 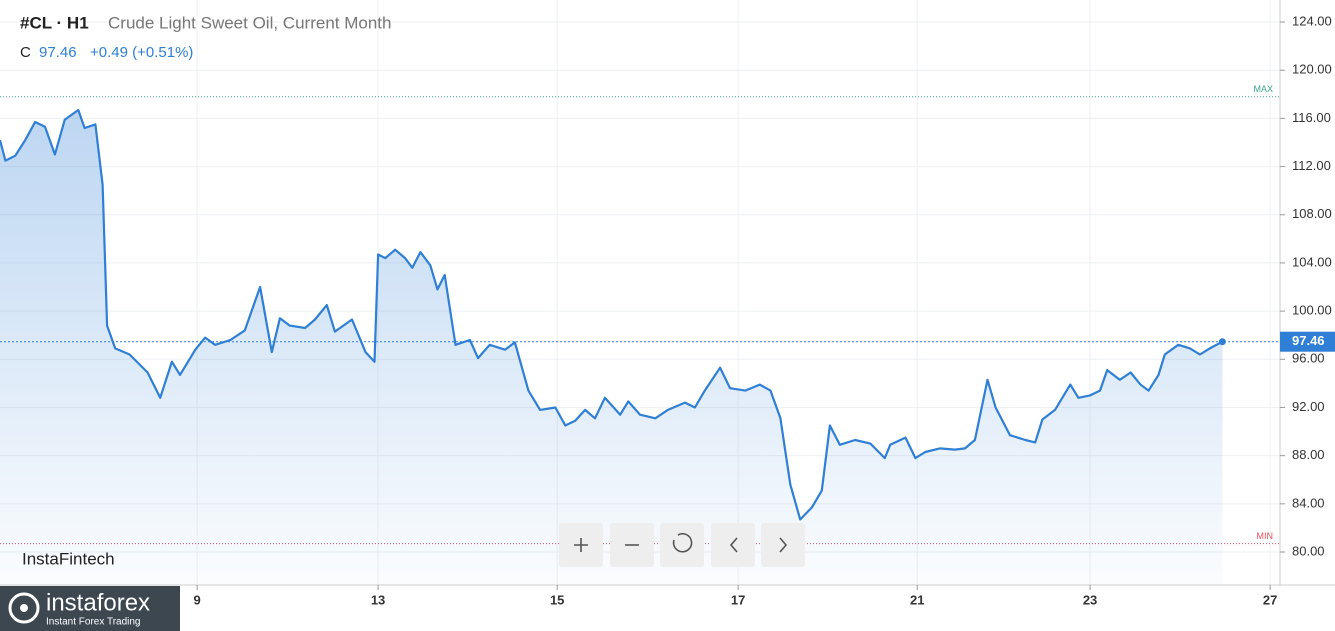 I want to click on x-tick-label: 23, so click(x=1090, y=599).